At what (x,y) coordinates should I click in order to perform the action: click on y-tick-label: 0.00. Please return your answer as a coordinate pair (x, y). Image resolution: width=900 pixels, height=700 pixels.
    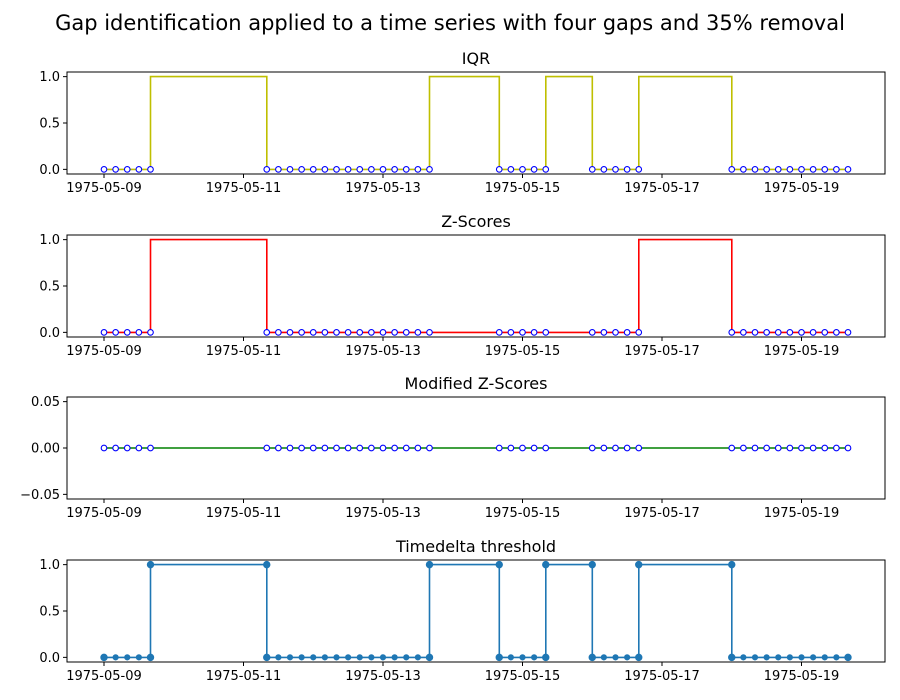
    Looking at the image, I should click on (45, 449).